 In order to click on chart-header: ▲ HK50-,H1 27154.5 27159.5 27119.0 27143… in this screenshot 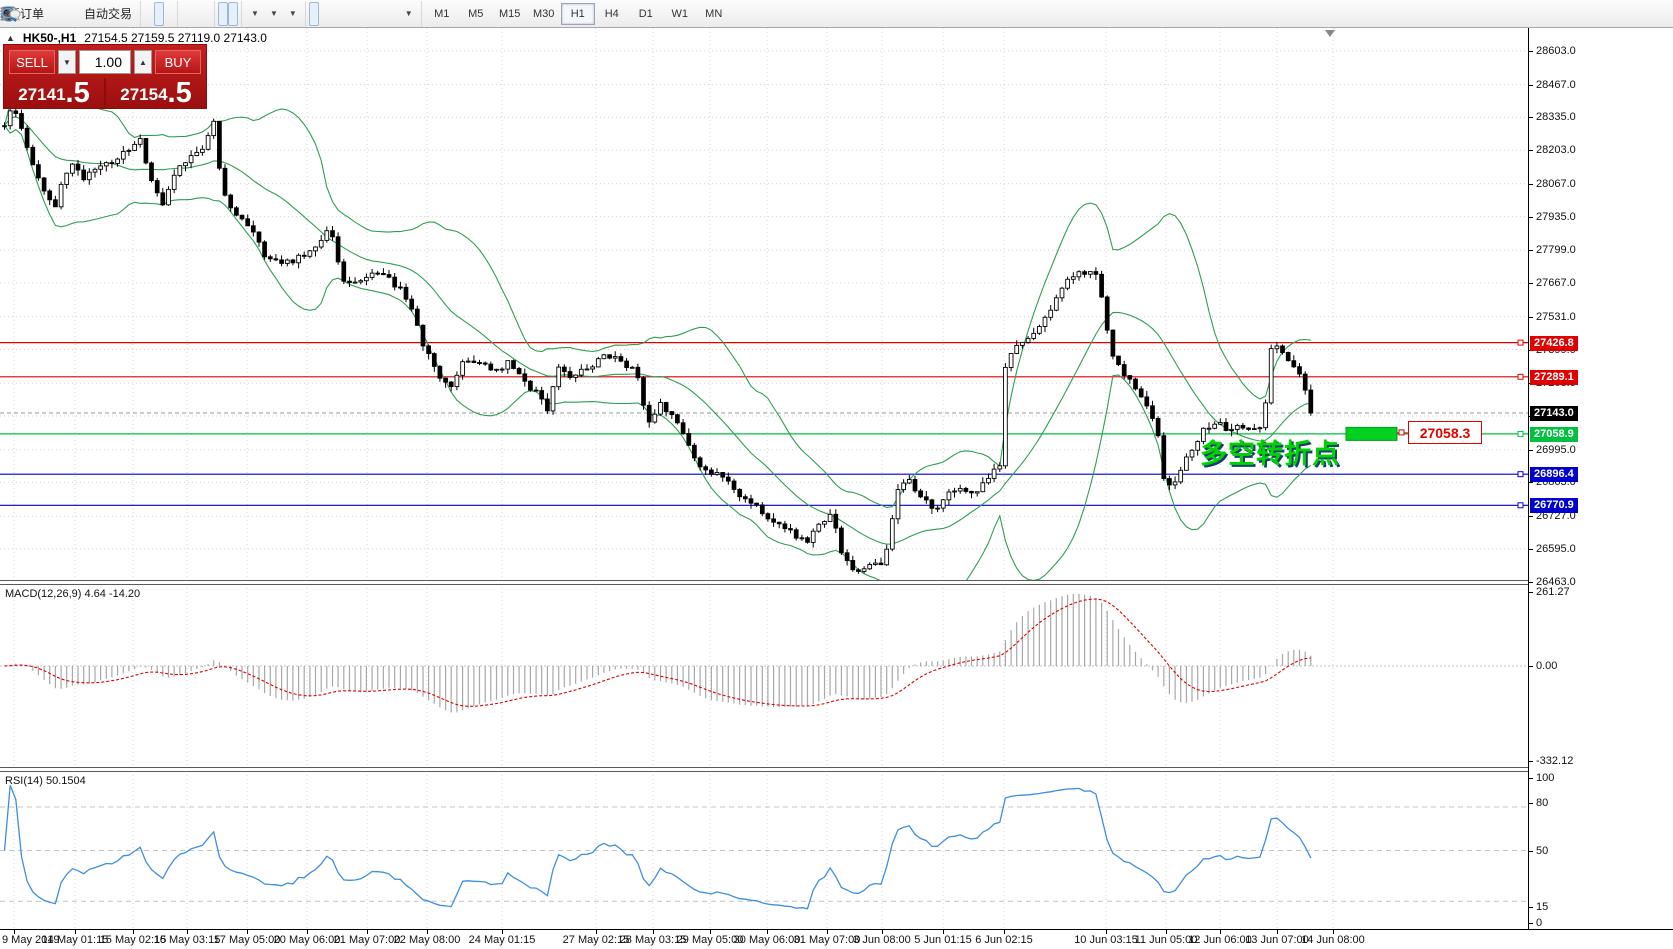, I will do `click(136, 38)`.